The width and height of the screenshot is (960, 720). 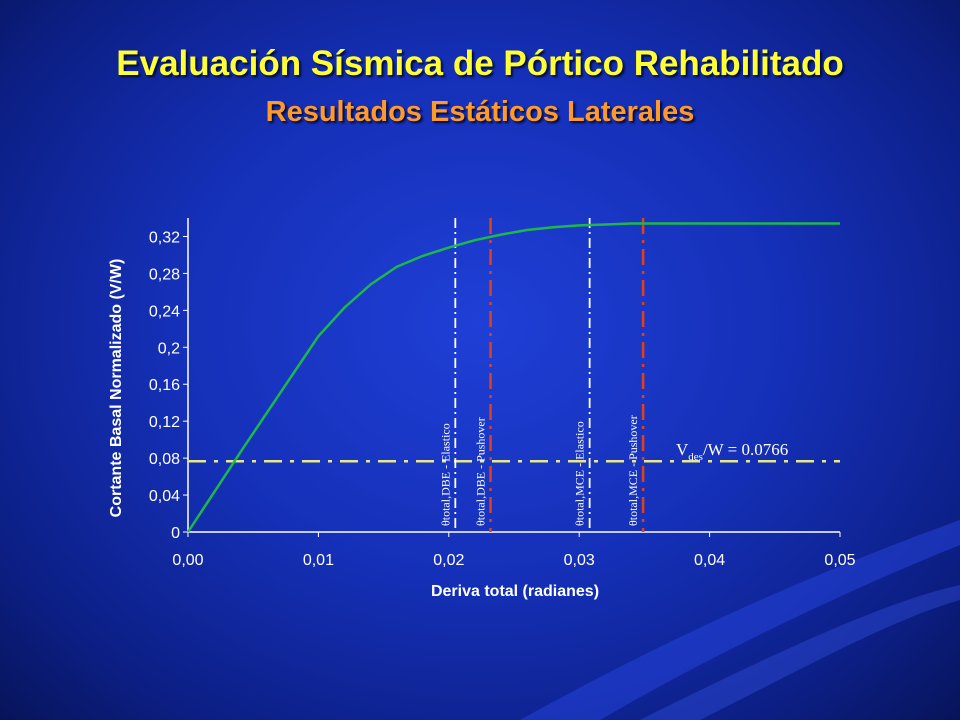 I want to click on x-tick-label: 0,02, so click(x=448, y=560).